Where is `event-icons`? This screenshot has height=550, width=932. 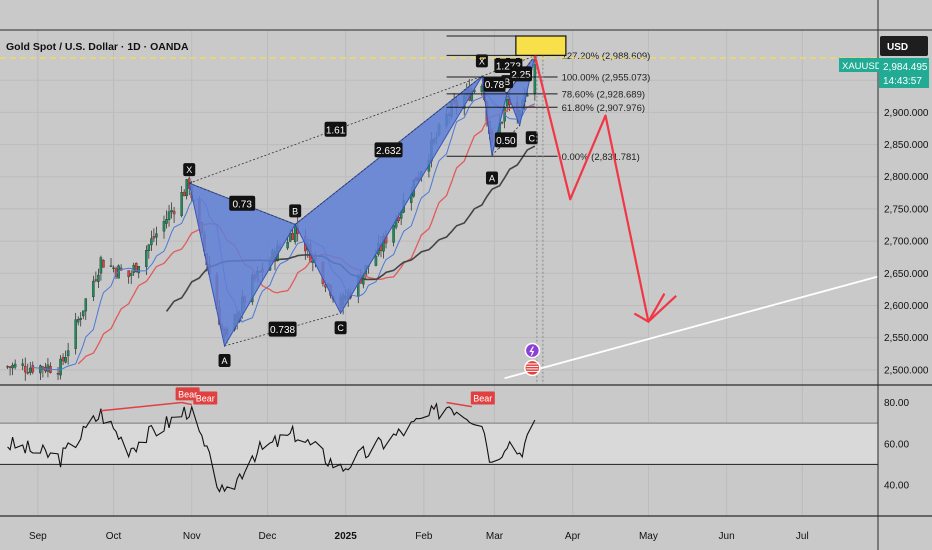 event-icons is located at coordinates (532, 359).